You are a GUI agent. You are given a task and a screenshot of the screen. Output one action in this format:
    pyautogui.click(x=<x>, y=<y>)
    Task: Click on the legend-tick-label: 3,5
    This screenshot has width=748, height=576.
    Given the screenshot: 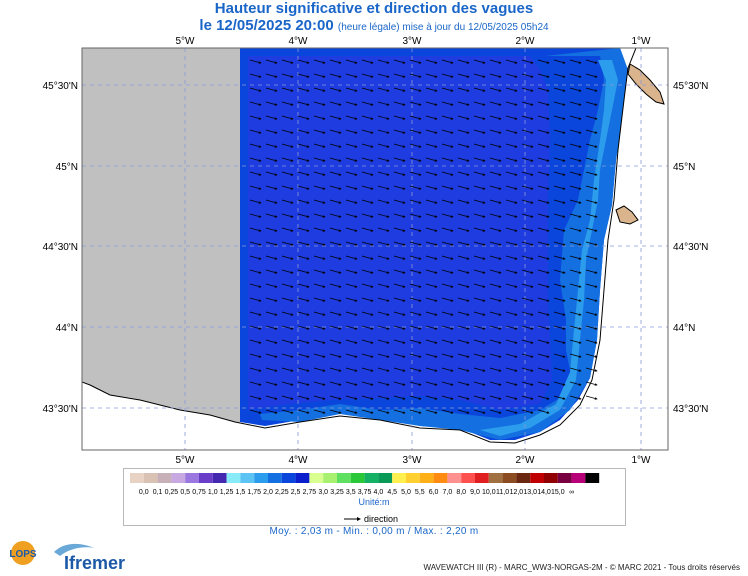 What is the action you would take?
    pyautogui.click(x=351, y=492)
    